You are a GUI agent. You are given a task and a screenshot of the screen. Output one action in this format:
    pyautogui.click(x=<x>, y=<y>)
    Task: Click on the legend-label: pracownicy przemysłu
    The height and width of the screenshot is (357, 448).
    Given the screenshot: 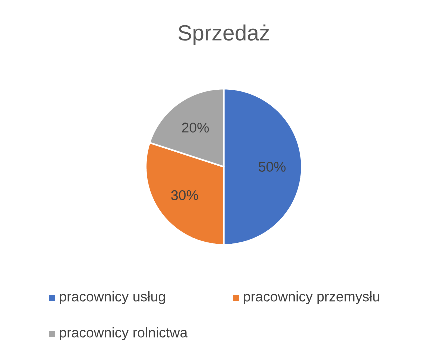 What is the action you would take?
    pyautogui.click(x=312, y=297)
    